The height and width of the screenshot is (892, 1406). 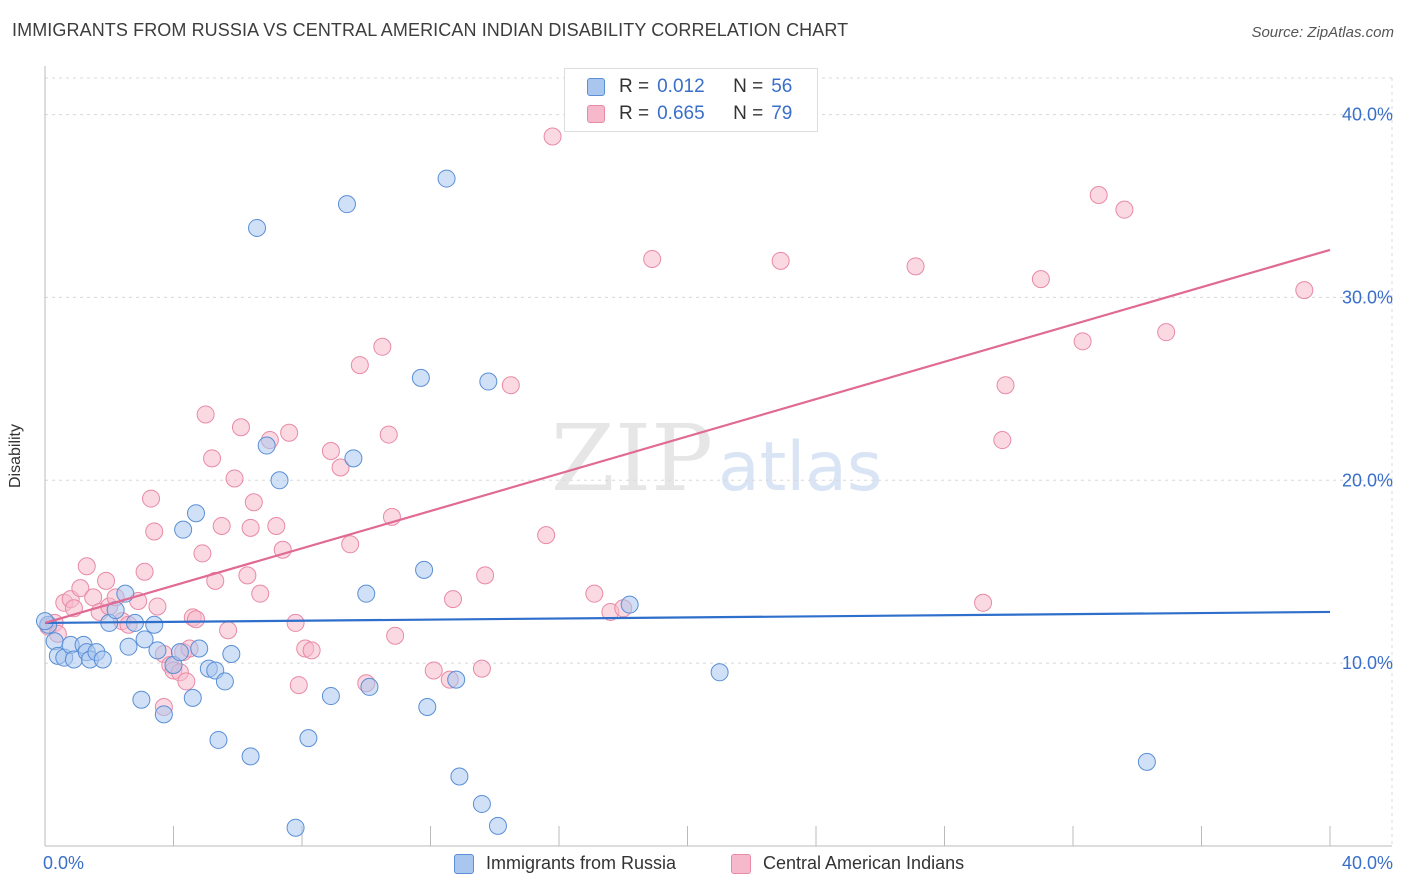 What do you see at coordinates (681, 86) in the screenshot?
I see `legend-r-value: 0.012` at bounding box center [681, 86].